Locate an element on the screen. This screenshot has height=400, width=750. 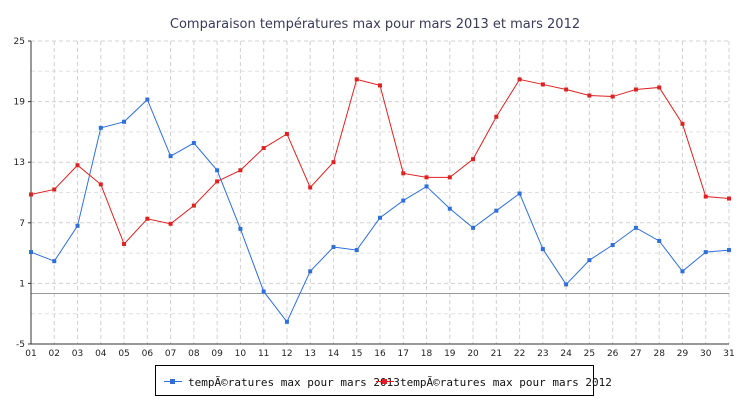
x-tick-label-29: 29 is located at coordinates (683, 354).